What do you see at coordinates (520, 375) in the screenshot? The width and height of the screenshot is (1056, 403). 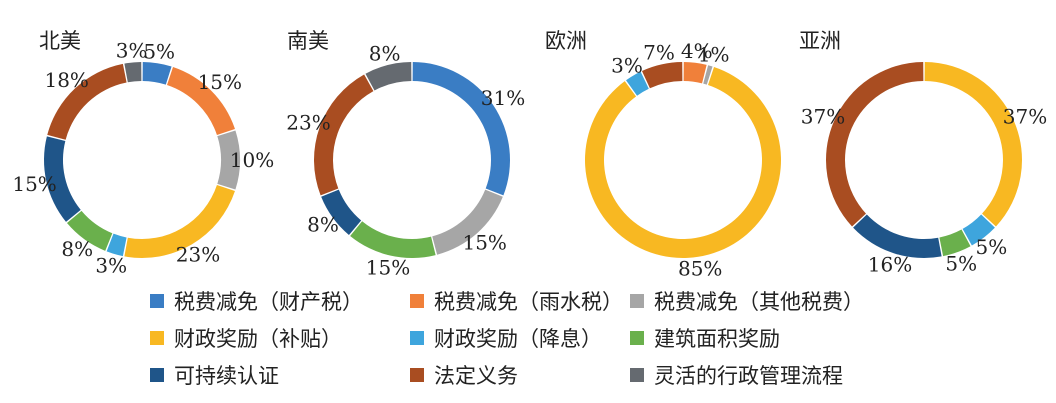 I see `legend-item: 法定义务` at bounding box center [520, 375].